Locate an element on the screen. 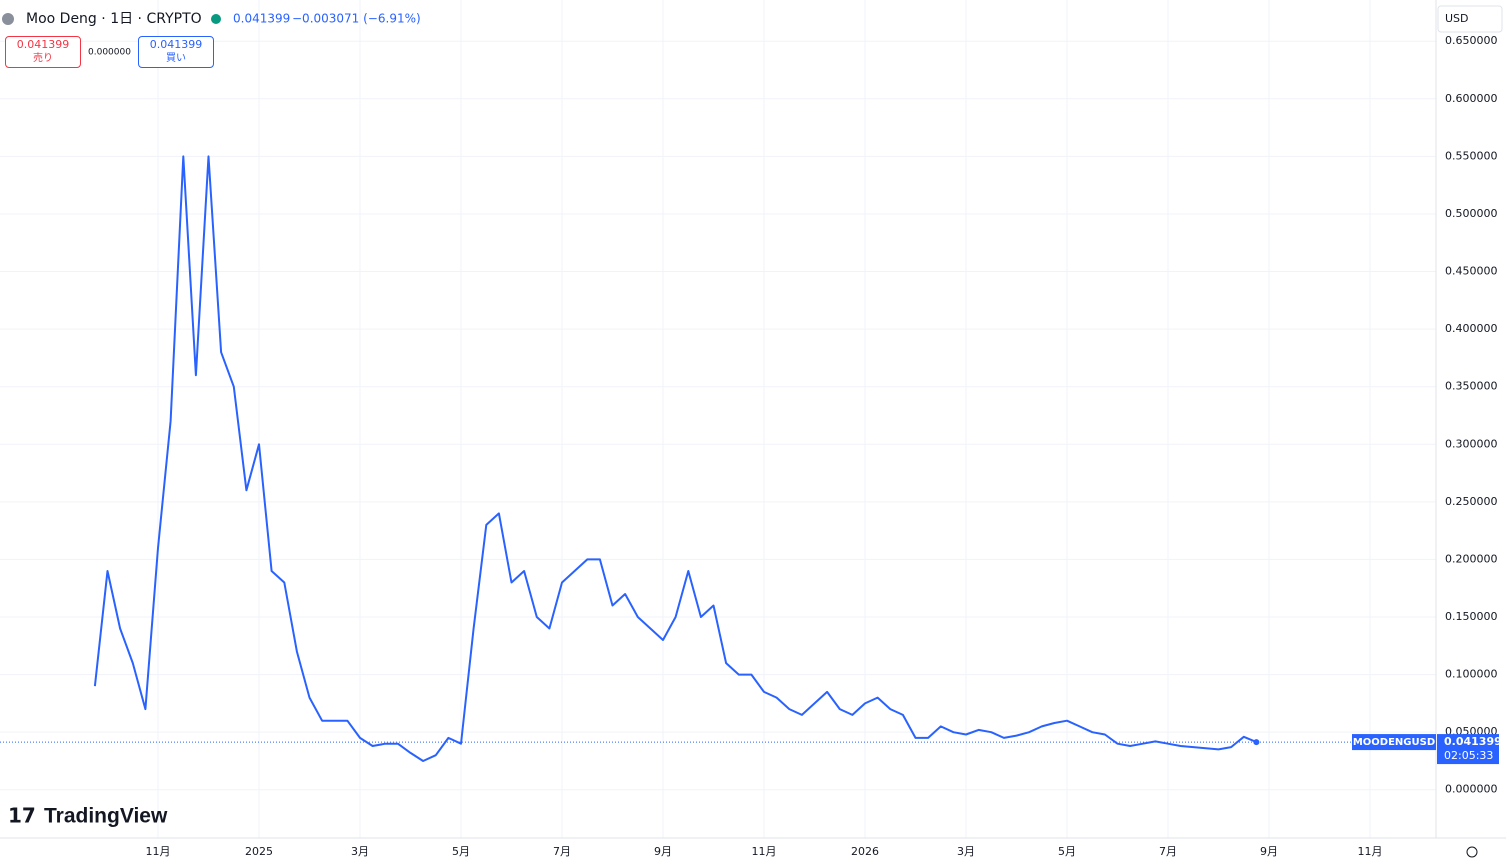 This screenshot has width=1506, height=867. y-tick-label: 0.150000 is located at coordinates (1471, 616).